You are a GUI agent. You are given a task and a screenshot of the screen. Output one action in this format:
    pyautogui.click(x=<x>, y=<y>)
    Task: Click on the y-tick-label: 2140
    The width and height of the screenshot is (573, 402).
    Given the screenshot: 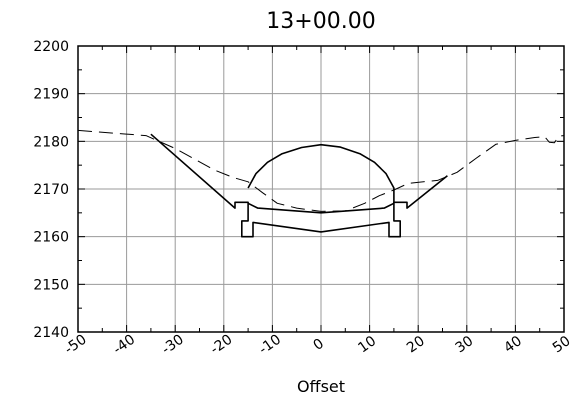 What is the action you would take?
    pyautogui.click(x=51, y=333)
    